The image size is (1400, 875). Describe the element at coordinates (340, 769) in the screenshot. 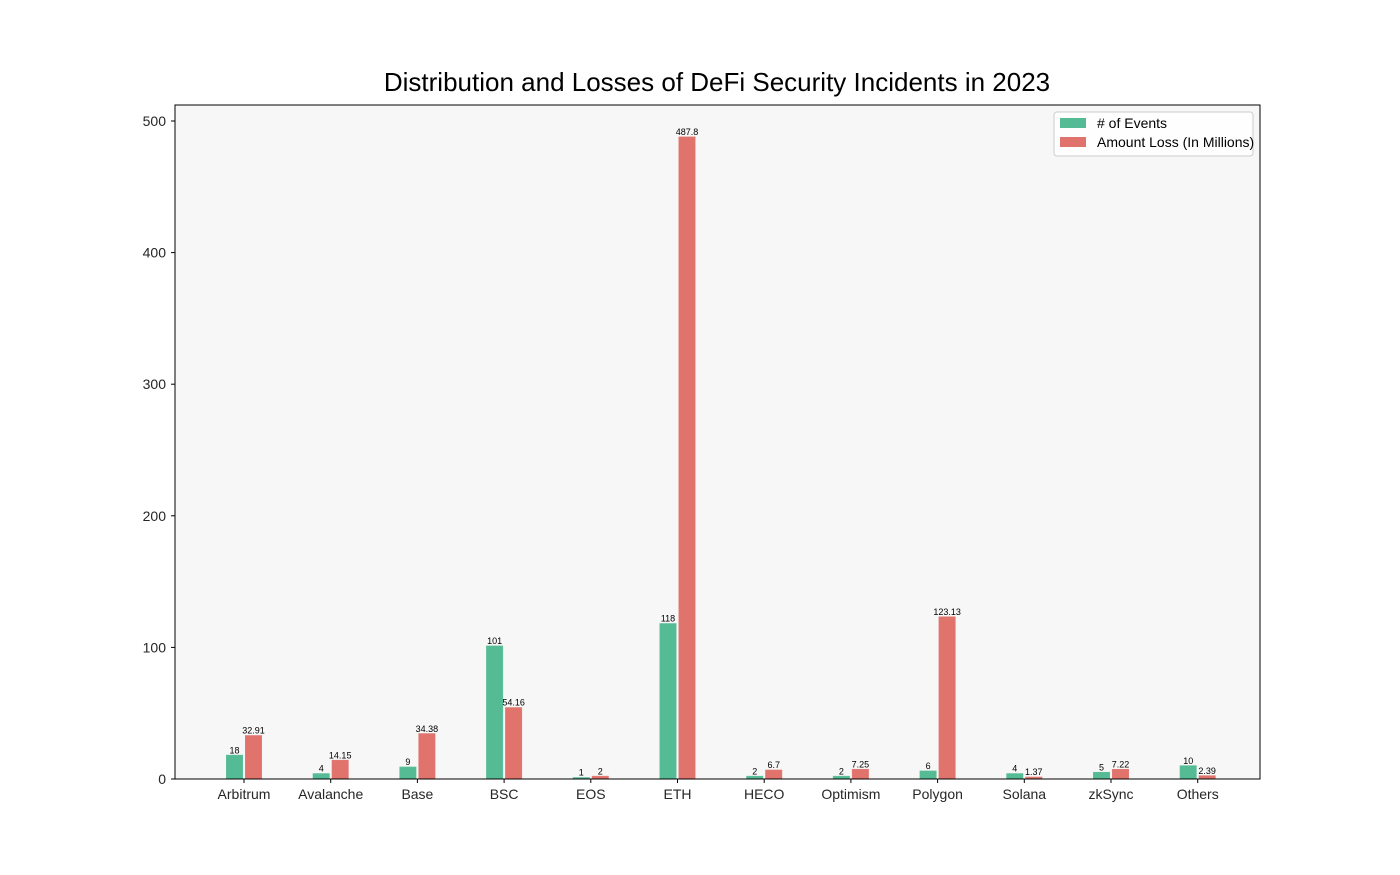

I see `bar-loss-avalanche` at that location.